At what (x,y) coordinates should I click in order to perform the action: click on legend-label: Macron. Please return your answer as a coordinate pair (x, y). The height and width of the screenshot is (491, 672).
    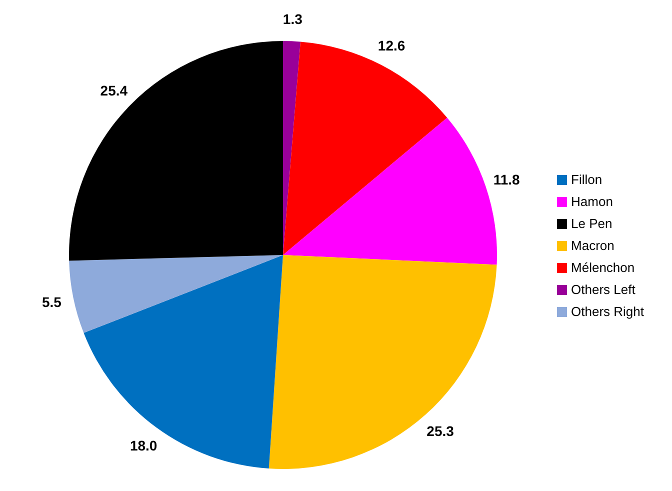
    Looking at the image, I should click on (592, 245).